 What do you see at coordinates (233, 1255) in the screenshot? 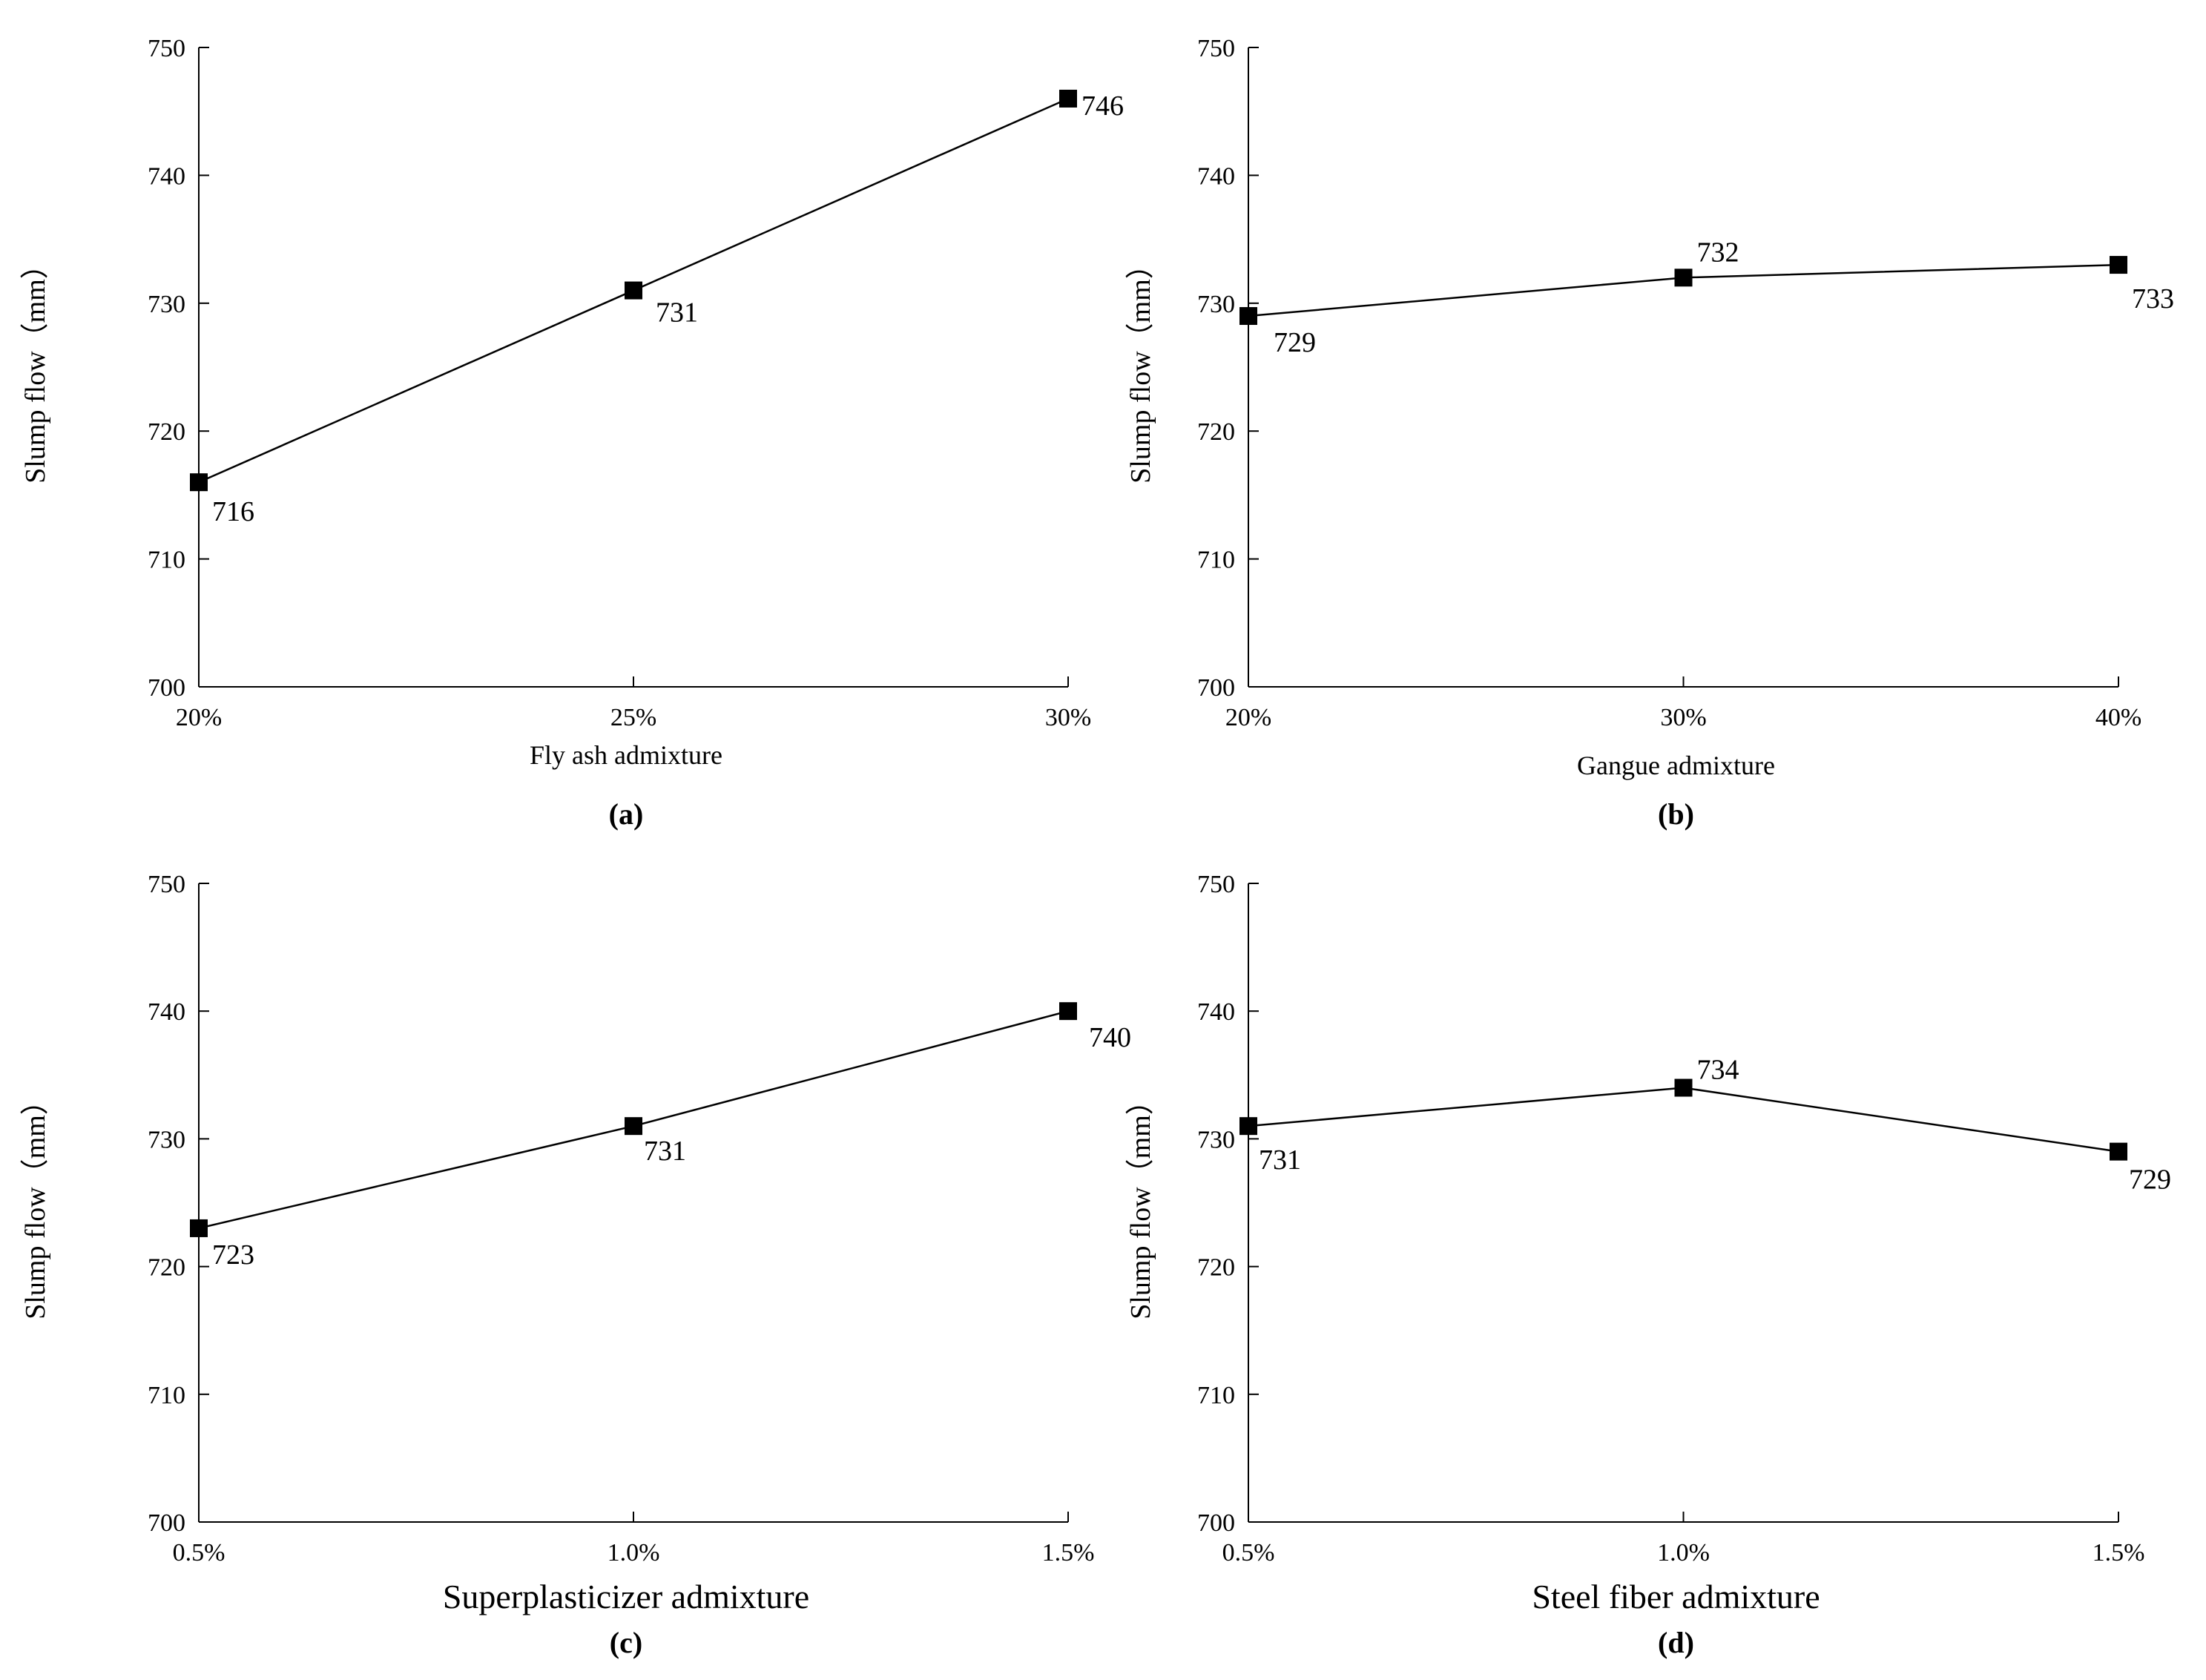
I see `data-label: 723` at bounding box center [233, 1255].